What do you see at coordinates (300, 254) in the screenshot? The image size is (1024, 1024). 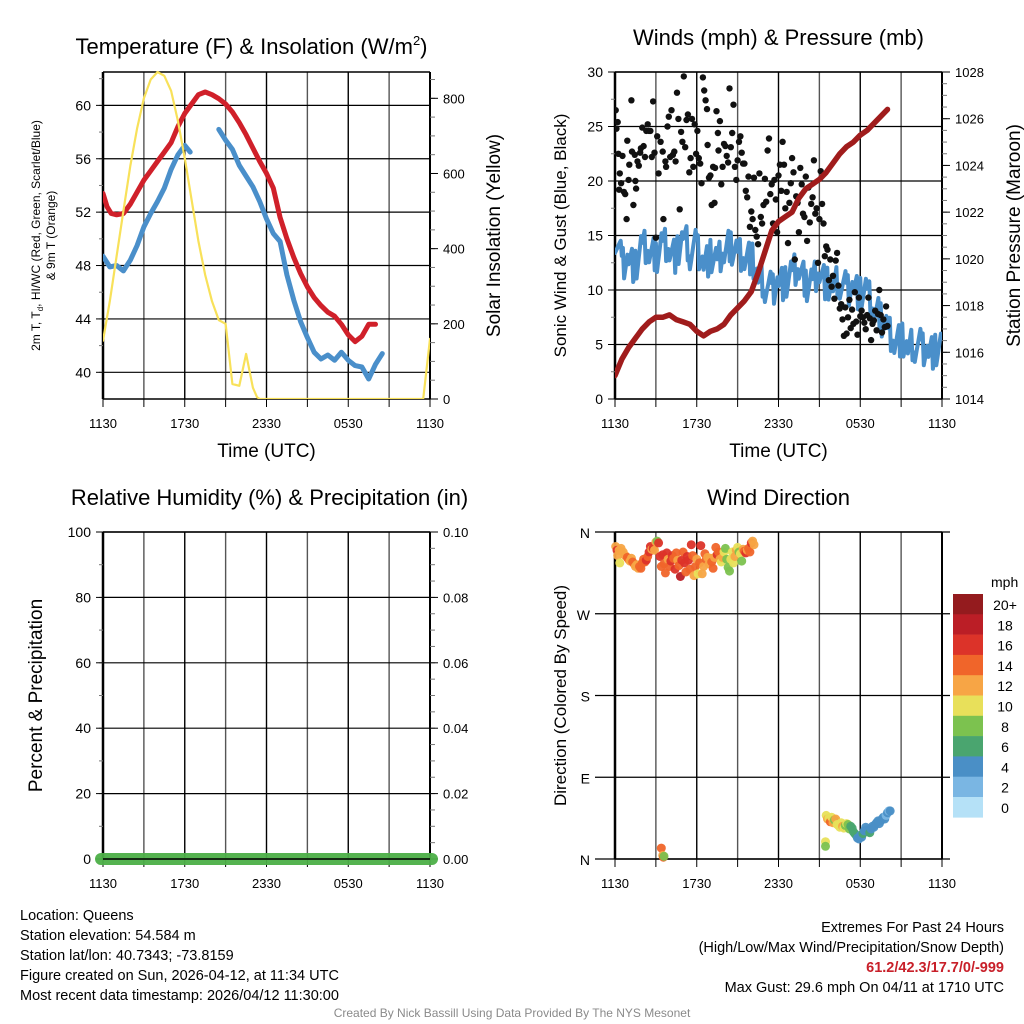 I see `dewpoint-line` at bounding box center [300, 254].